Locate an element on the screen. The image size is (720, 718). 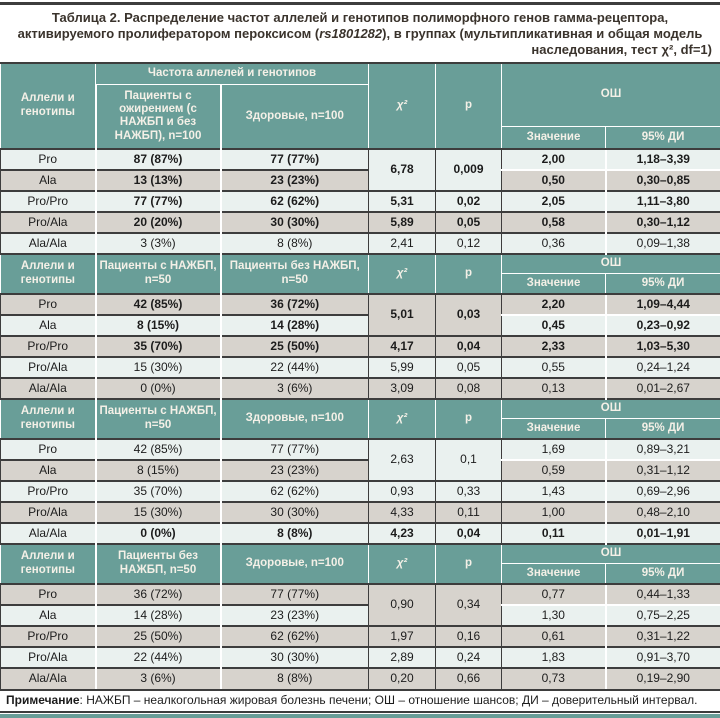
chi2-value: 2,63 is located at coordinates (402, 460).